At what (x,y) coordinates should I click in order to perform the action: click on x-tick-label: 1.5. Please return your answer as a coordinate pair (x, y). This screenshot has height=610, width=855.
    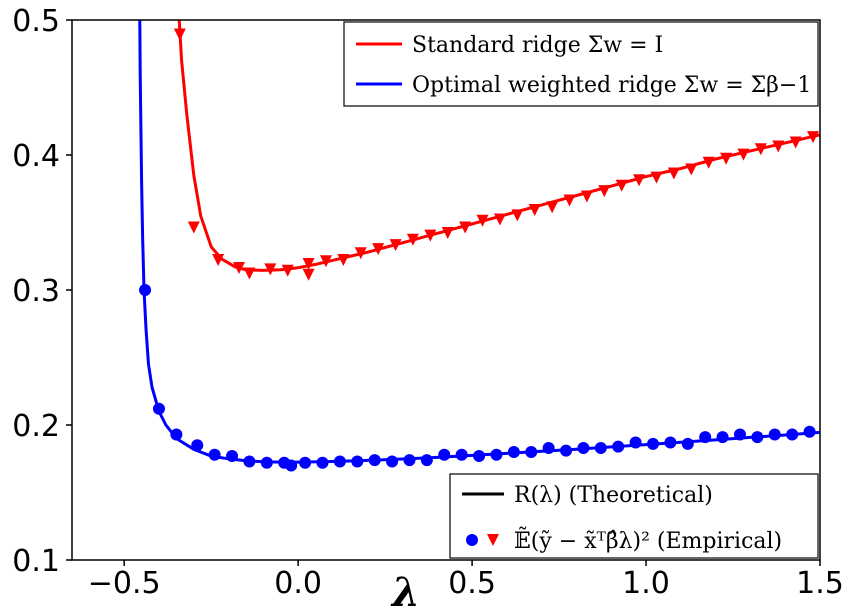
    Looking at the image, I should click on (820, 583).